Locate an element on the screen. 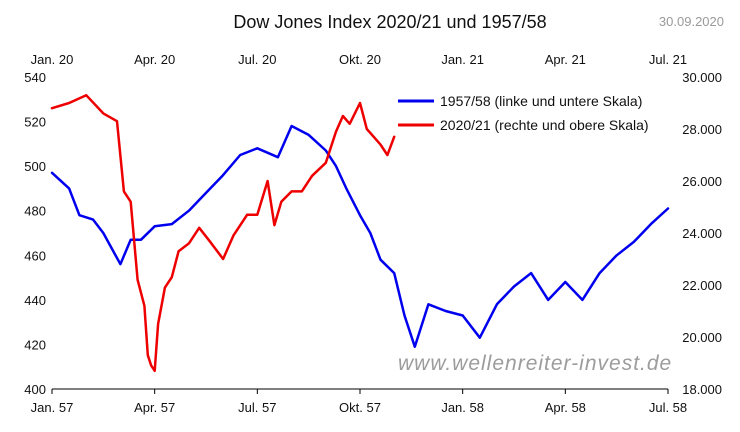 This screenshot has height=432, width=740. x-top-tick-label: Apr. 21 is located at coordinates (565, 59).